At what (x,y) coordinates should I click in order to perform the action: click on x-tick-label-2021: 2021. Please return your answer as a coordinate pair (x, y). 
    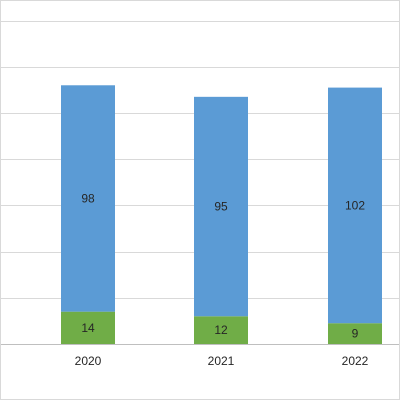
    Looking at the image, I should click on (221, 361).